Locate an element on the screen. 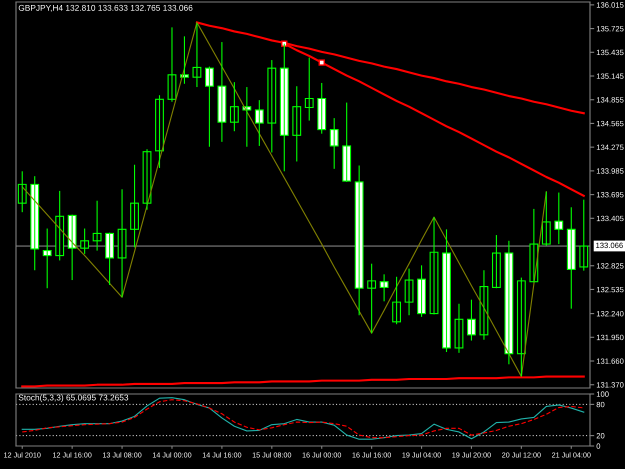 The width and height of the screenshot is (625, 469). chart-title: GBPJPY,H4 132.810 133.633 132.765 133.066 is located at coordinates (105, 8).